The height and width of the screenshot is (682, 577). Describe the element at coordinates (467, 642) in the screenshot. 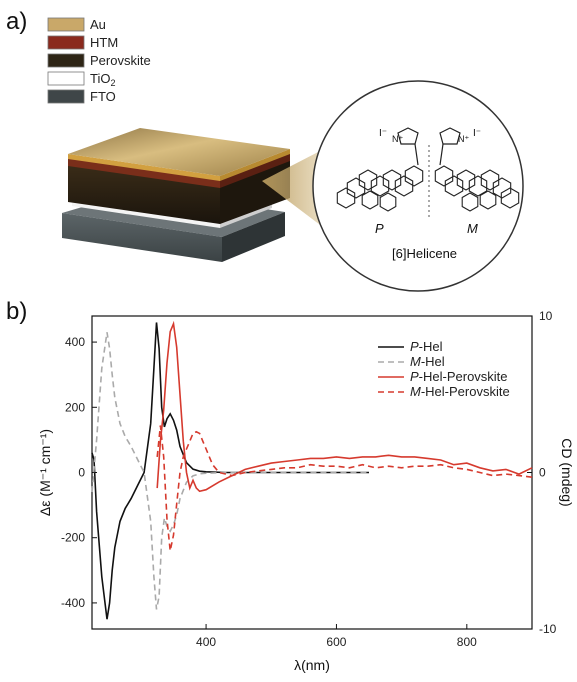

I see `x-tick-label-2: 800` at that location.